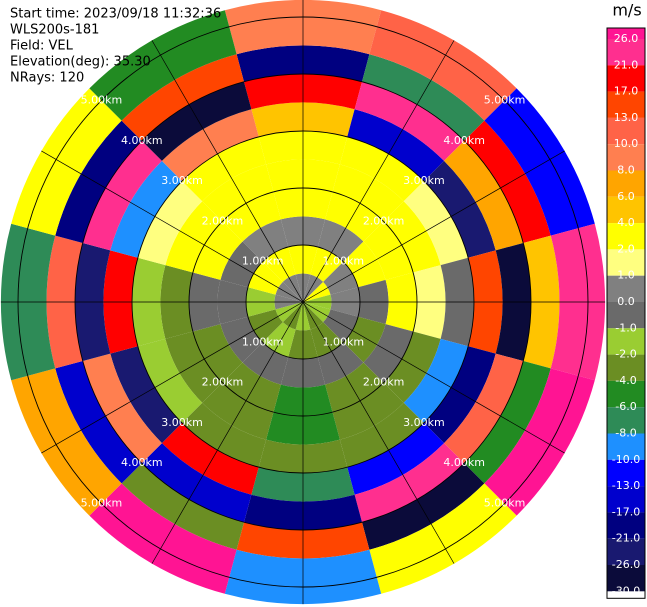 Image resolution: width=647 pixels, height=607 pixels. I want to click on range-ring, so click(303, 302).